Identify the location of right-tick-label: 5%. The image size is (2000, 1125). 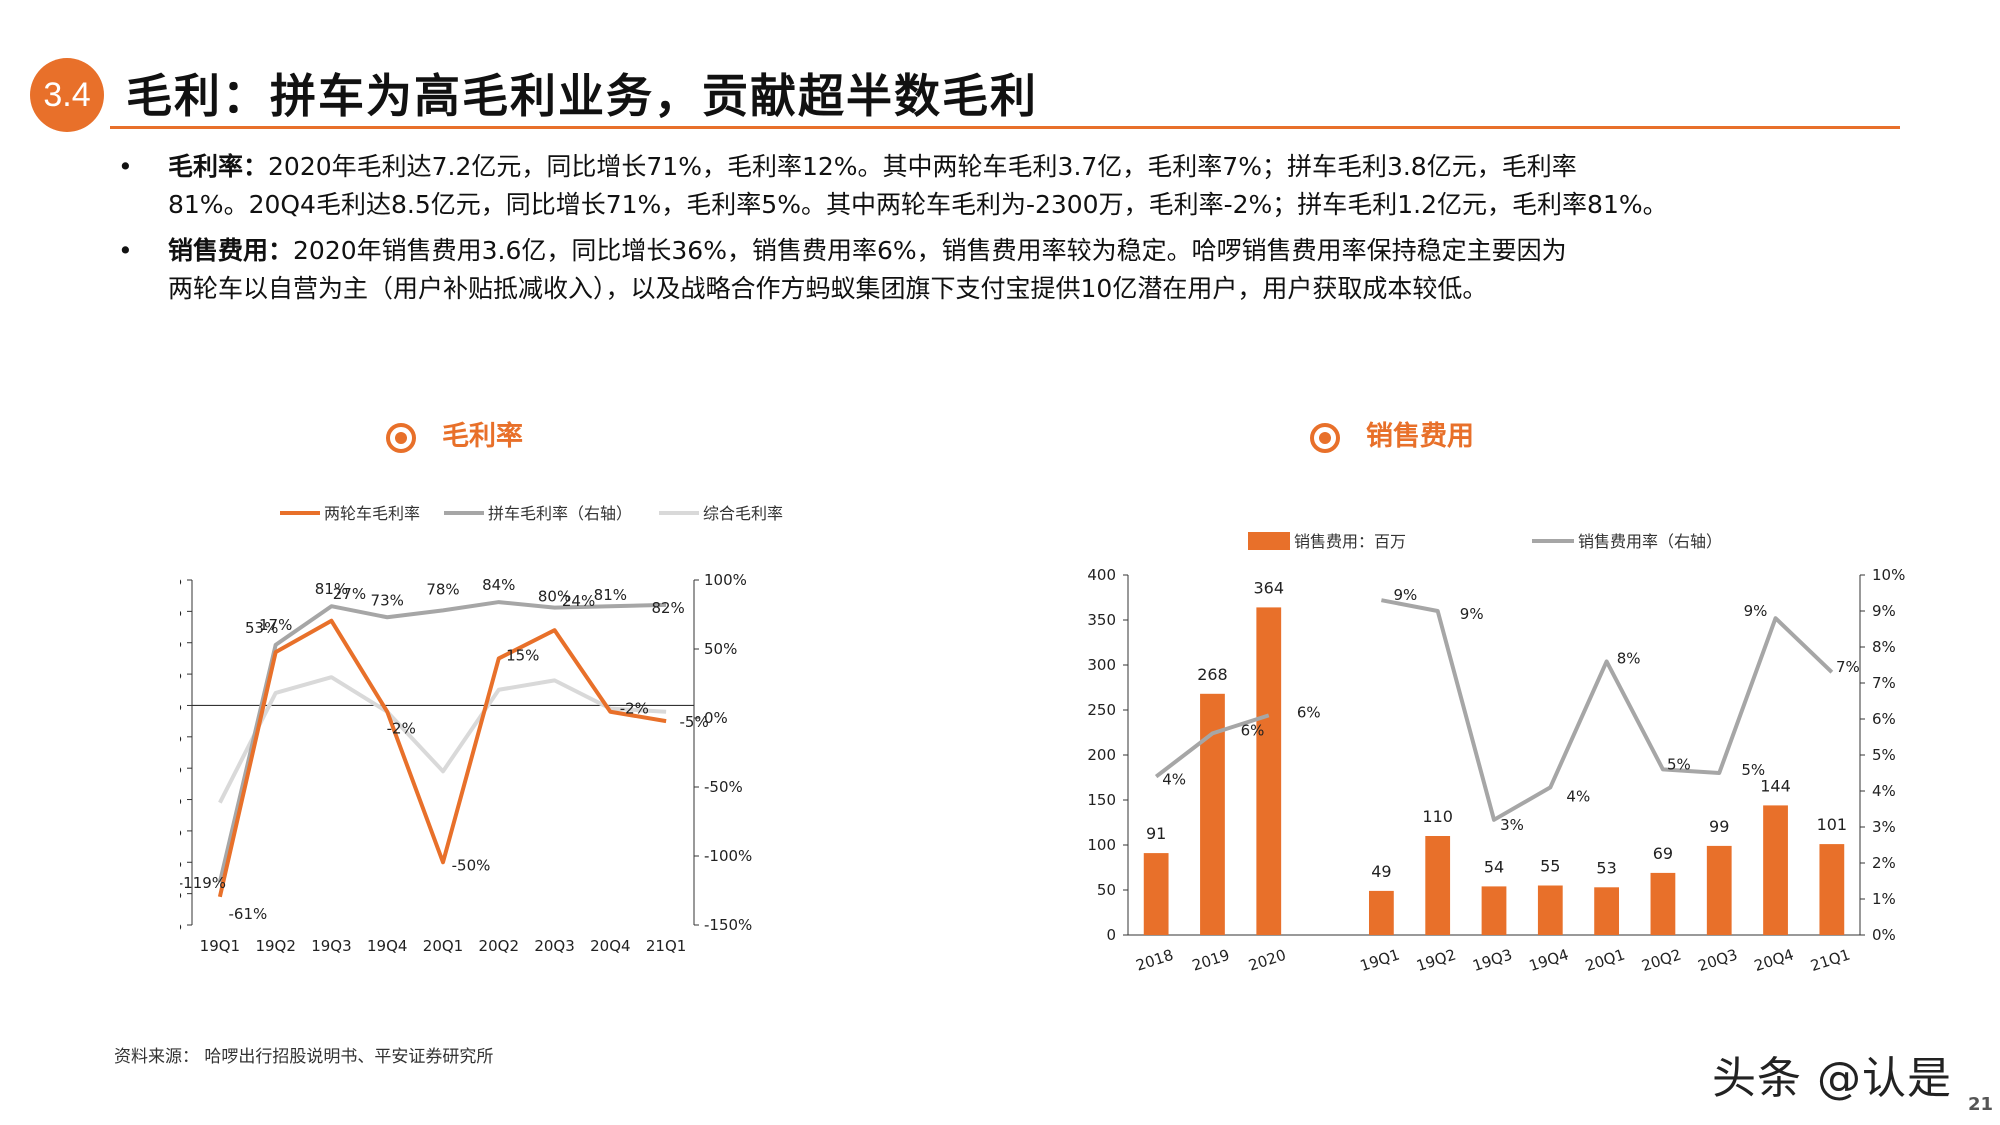
(1884, 755).